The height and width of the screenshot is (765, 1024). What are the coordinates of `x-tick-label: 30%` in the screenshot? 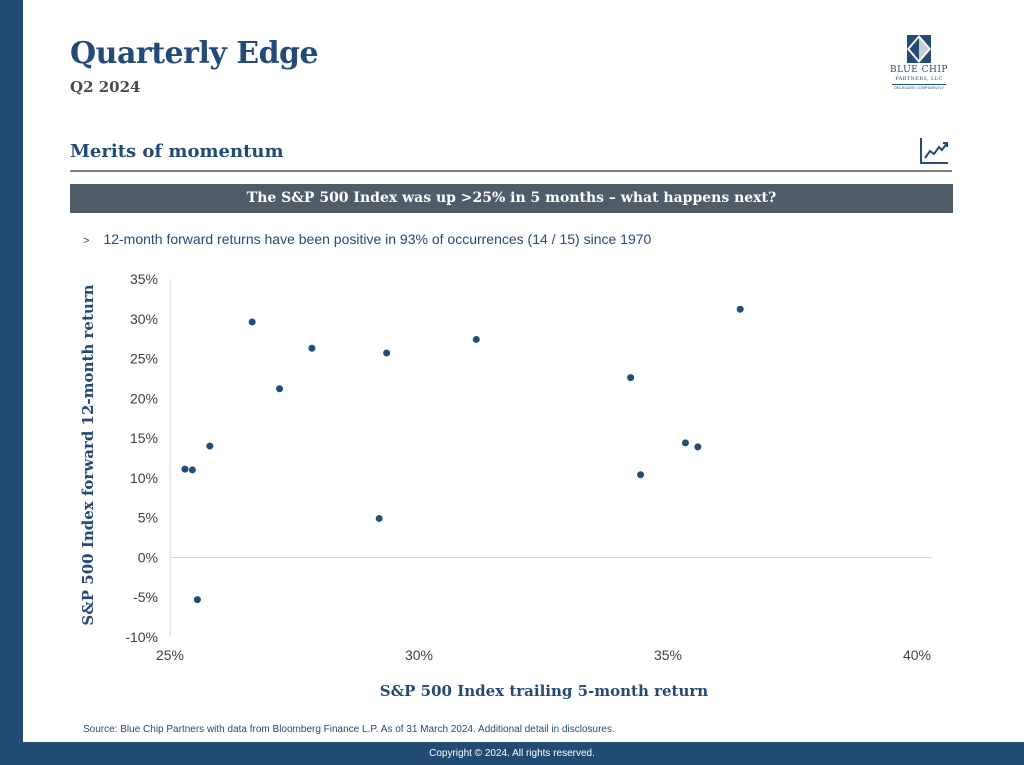 It's located at (419, 655).